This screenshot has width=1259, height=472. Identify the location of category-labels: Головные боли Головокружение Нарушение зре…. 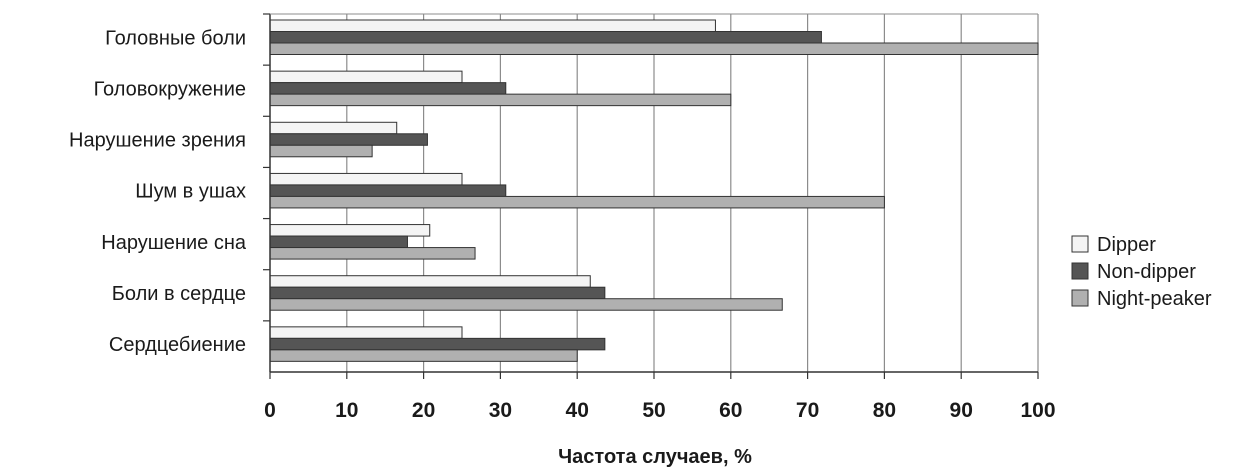
(158, 191).